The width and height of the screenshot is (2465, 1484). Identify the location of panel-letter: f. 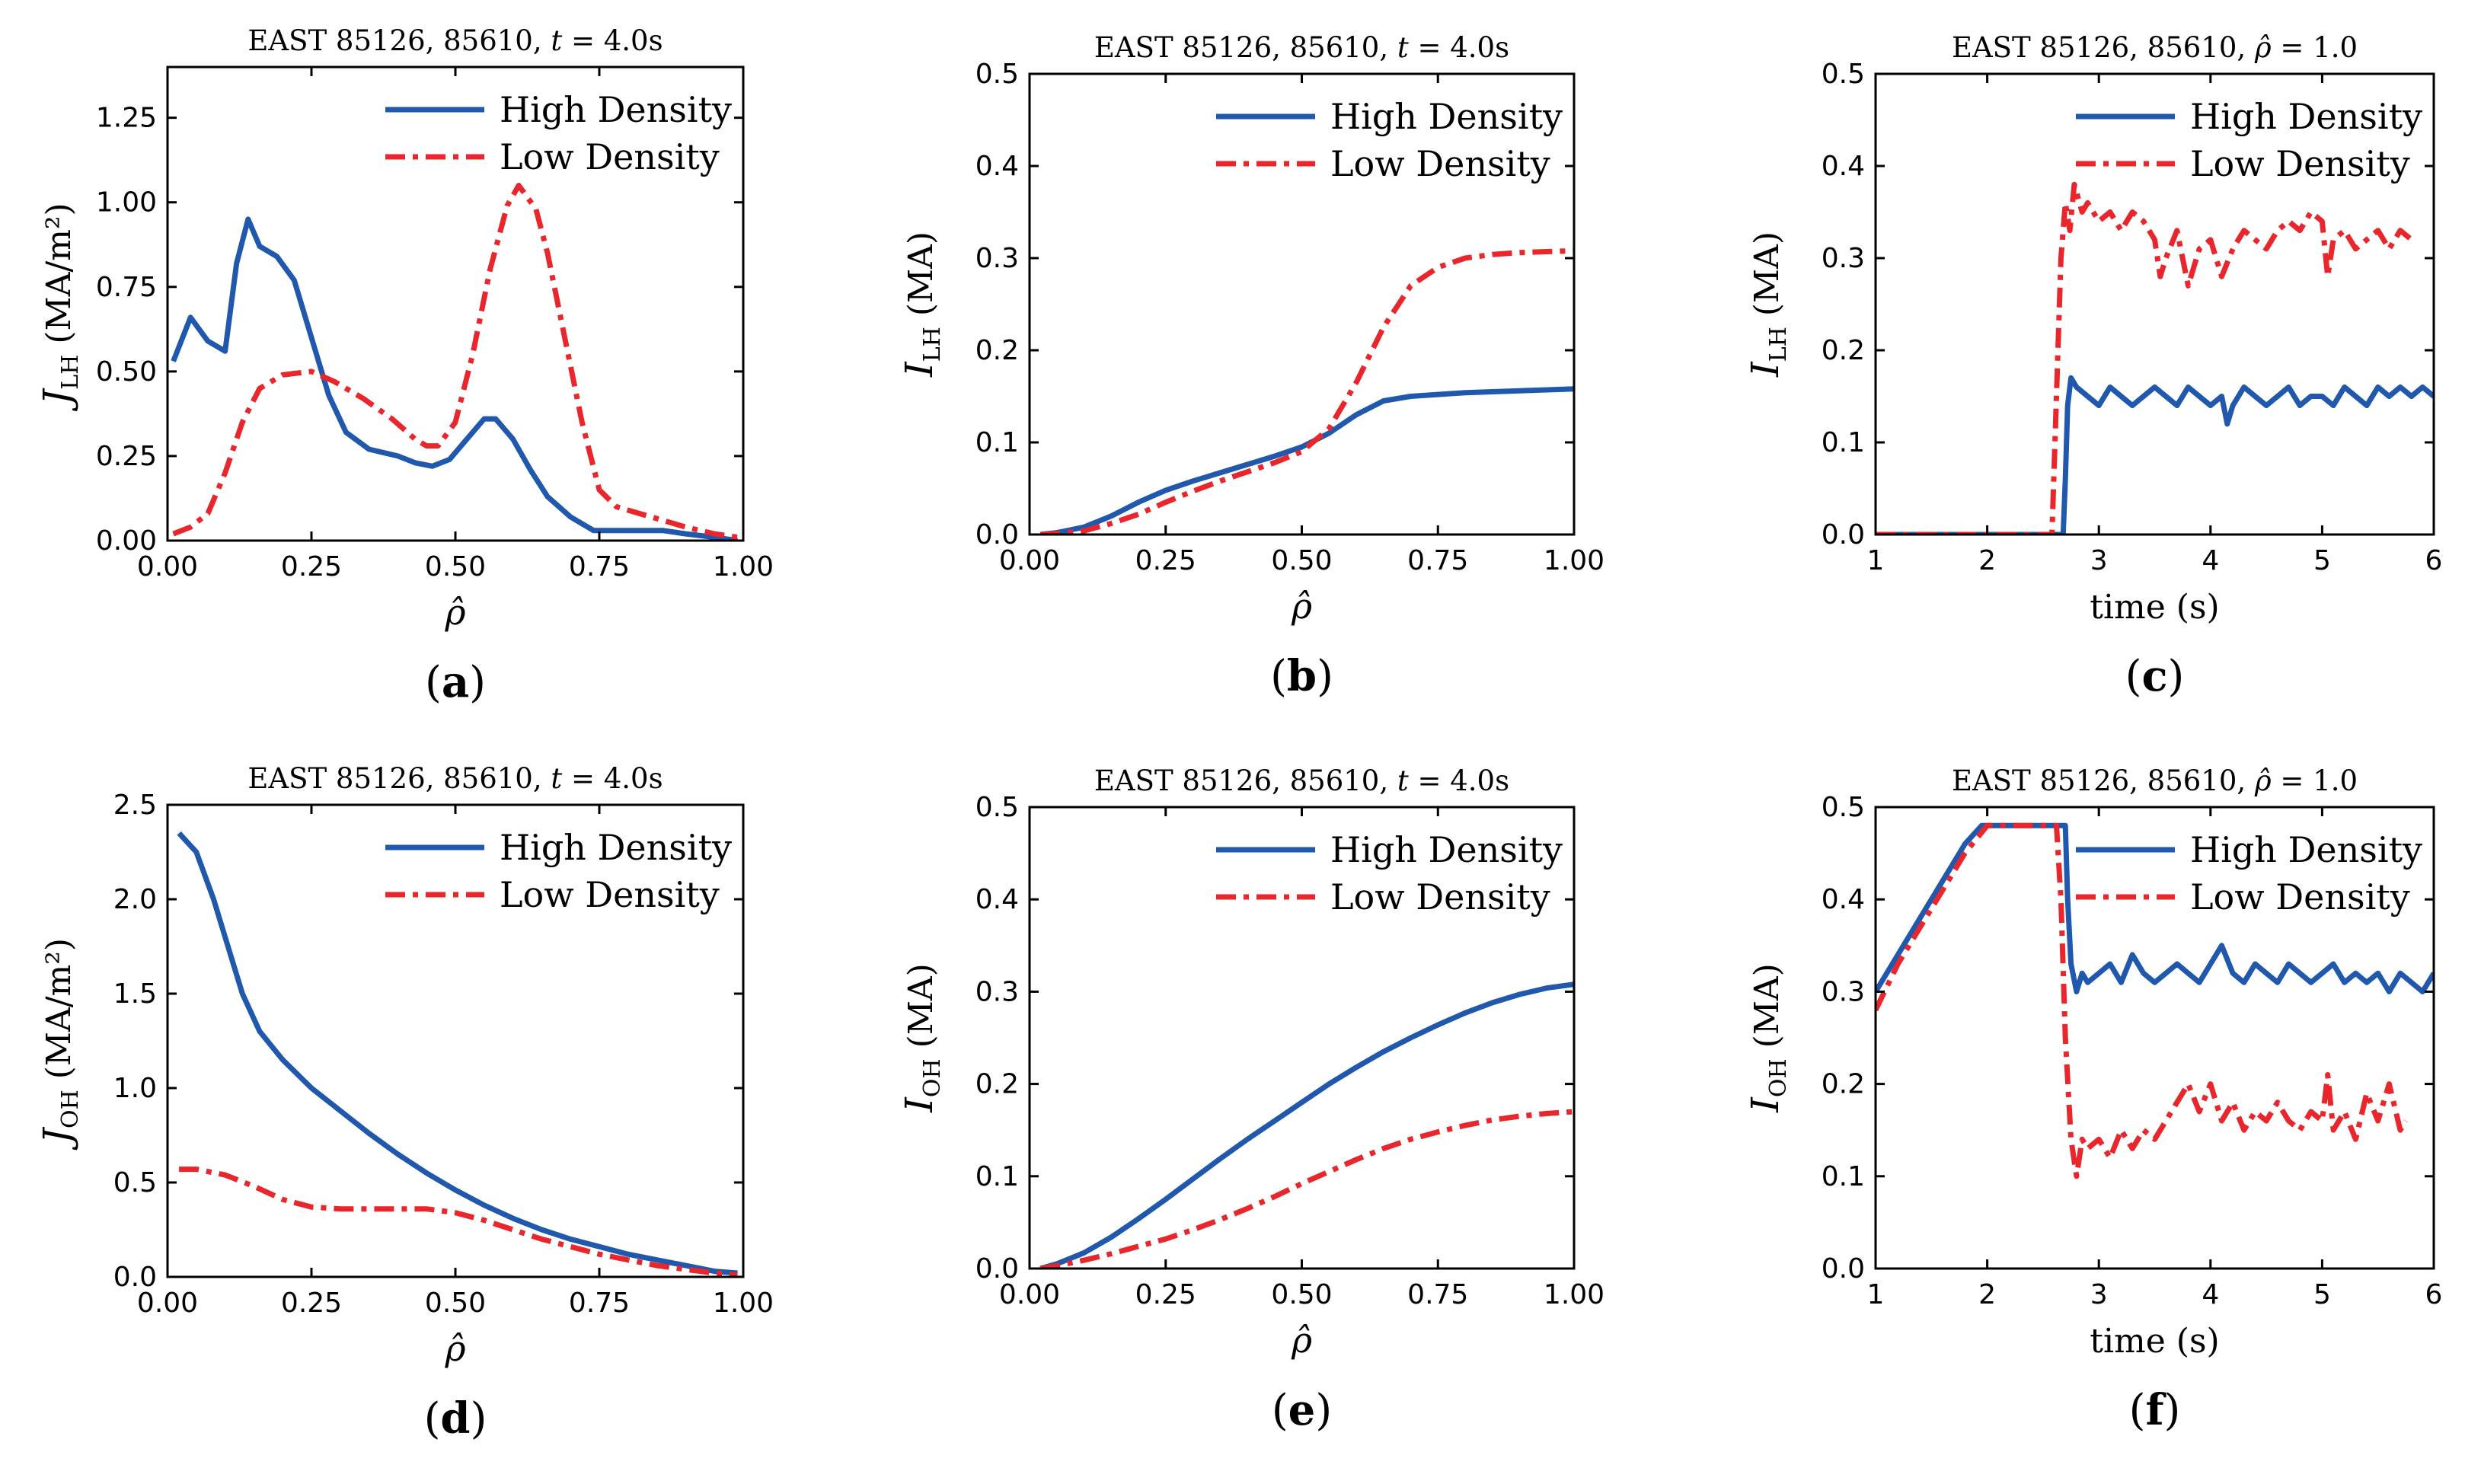
(2155, 1410).